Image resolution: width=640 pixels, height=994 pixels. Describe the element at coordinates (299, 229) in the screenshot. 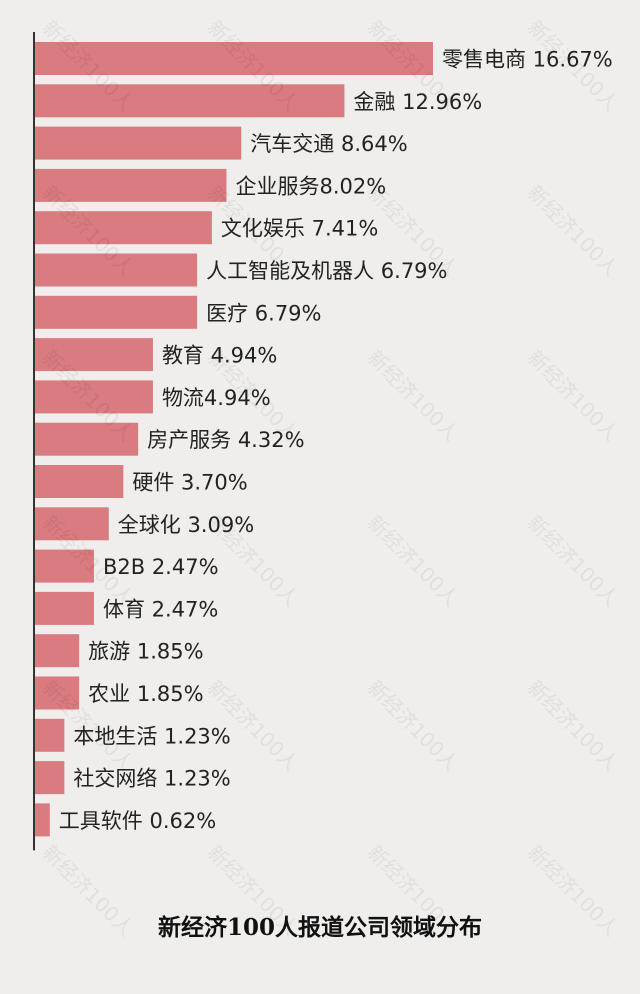

I see `bar-label-5: 文化娱乐 7.41%` at that location.